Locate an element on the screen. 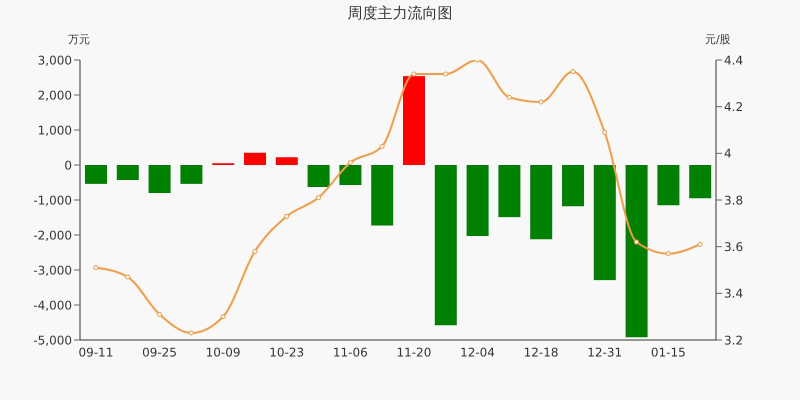  y-tick-label: 1,000 is located at coordinates (55, 130).